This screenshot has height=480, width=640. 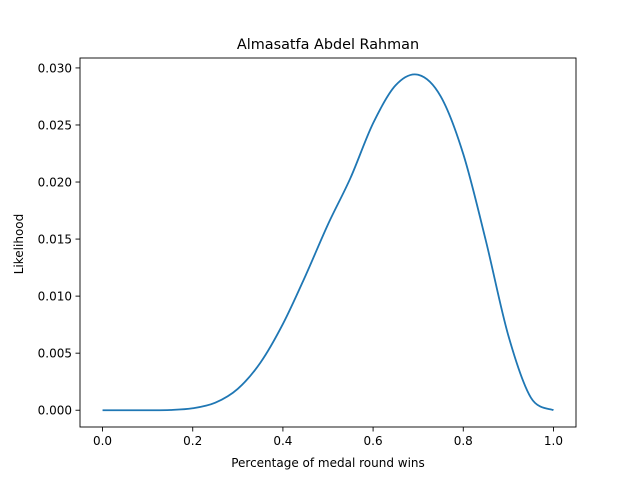 I want to click on chart-title: Almasatfa Abdel Rahman, so click(x=328, y=45).